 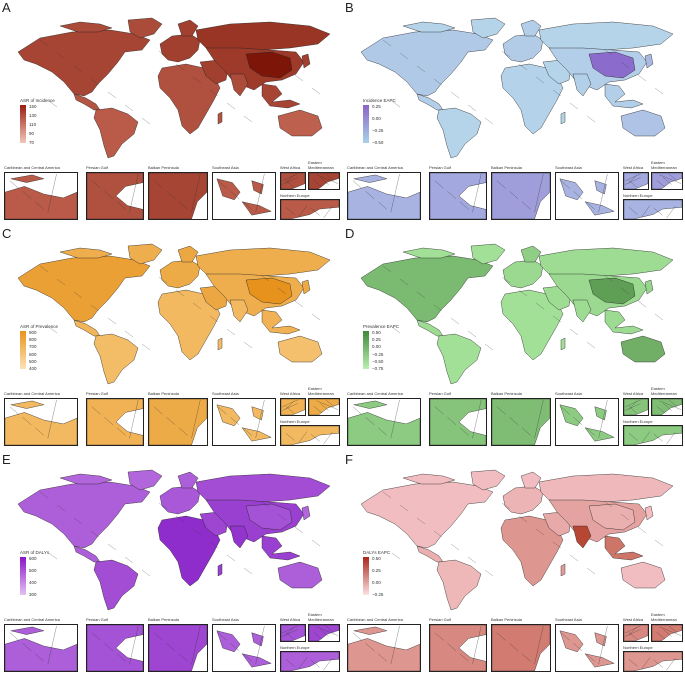 What do you see at coordinates (440, 619) in the screenshot?
I see `inset-label: Persian Gulf` at bounding box center [440, 619].